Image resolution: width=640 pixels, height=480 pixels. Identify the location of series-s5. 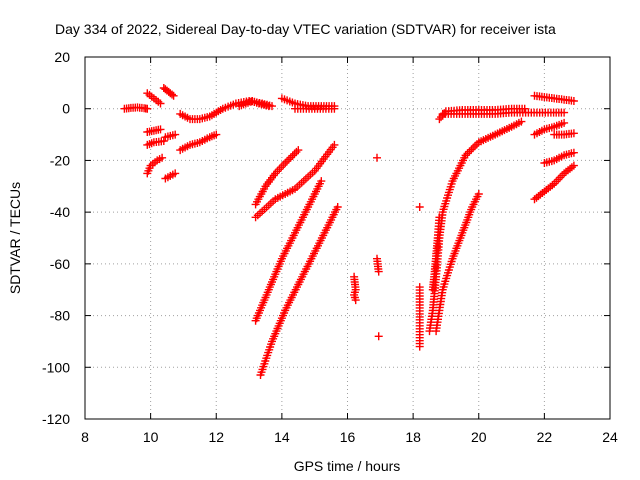
(155, 143).